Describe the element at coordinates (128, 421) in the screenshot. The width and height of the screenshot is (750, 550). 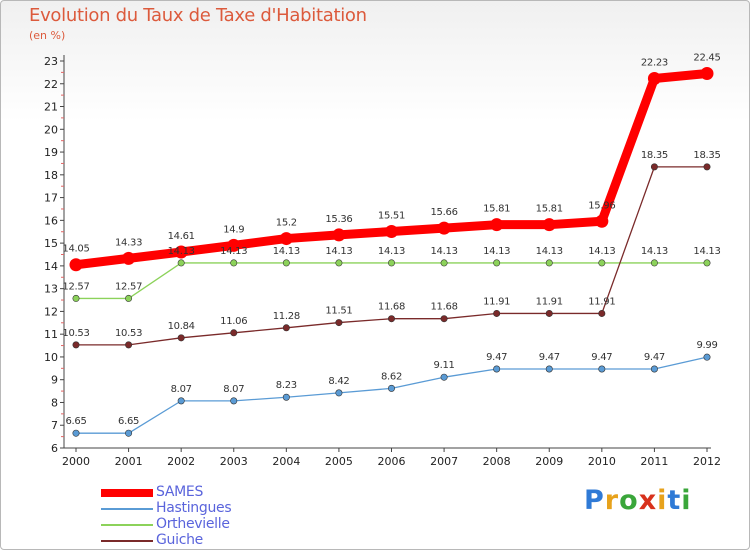
I see `data-label-hastingues: 6.65` at that location.